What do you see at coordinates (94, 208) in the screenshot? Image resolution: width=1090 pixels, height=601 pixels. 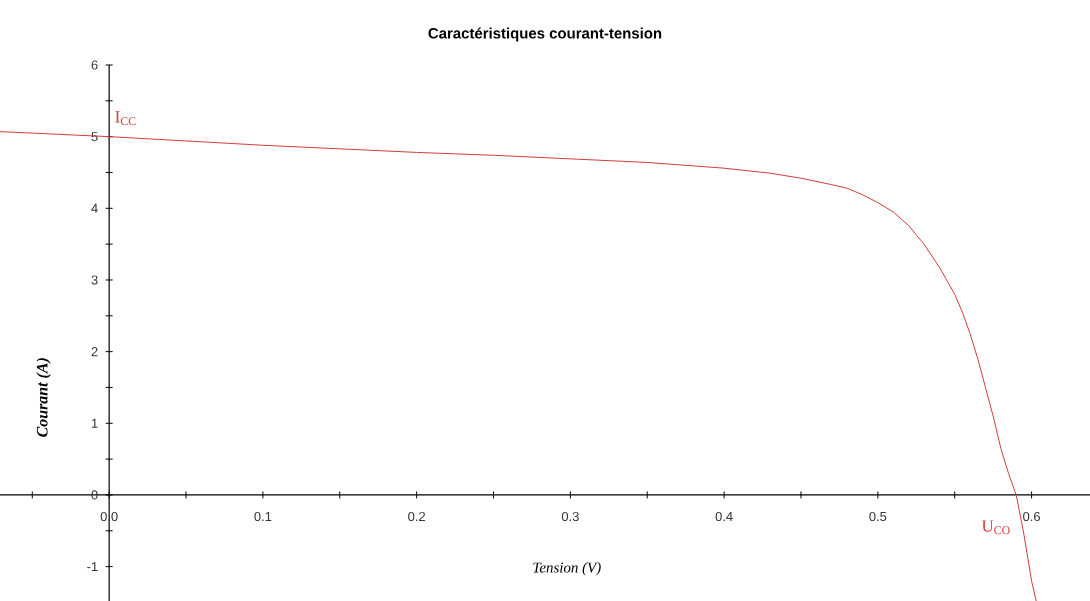 I see `y-tick-label: 4` at bounding box center [94, 208].